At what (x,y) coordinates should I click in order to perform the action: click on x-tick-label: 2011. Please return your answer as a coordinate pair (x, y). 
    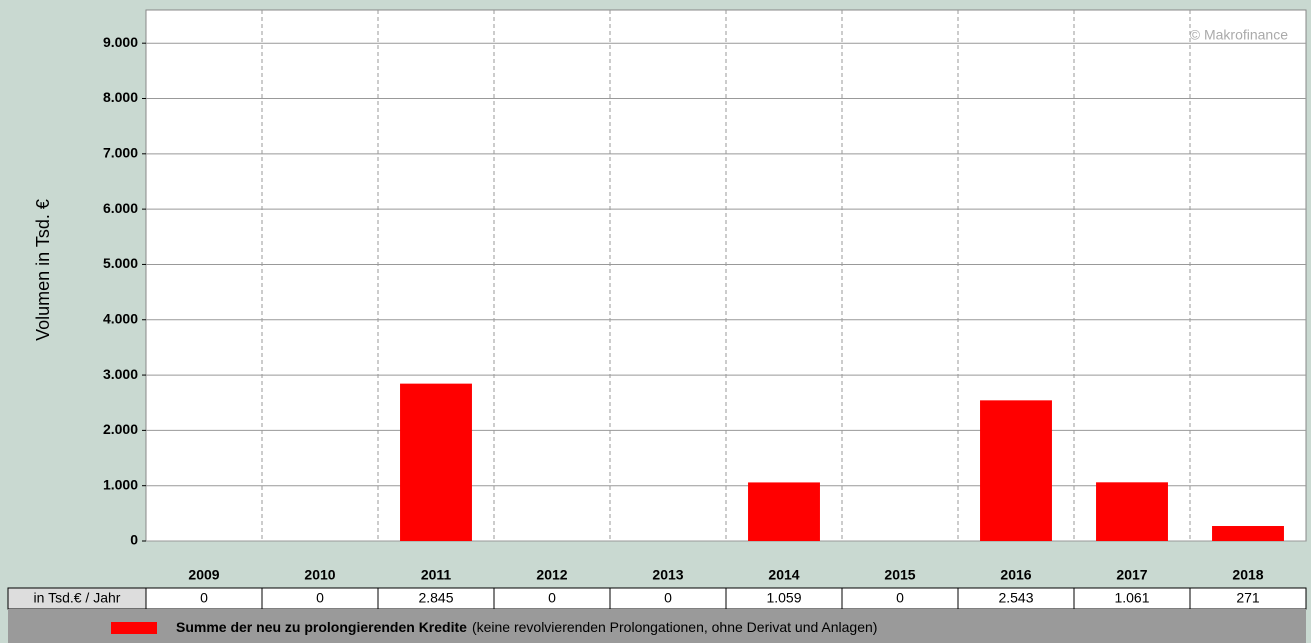
    Looking at the image, I should click on (436, 575).